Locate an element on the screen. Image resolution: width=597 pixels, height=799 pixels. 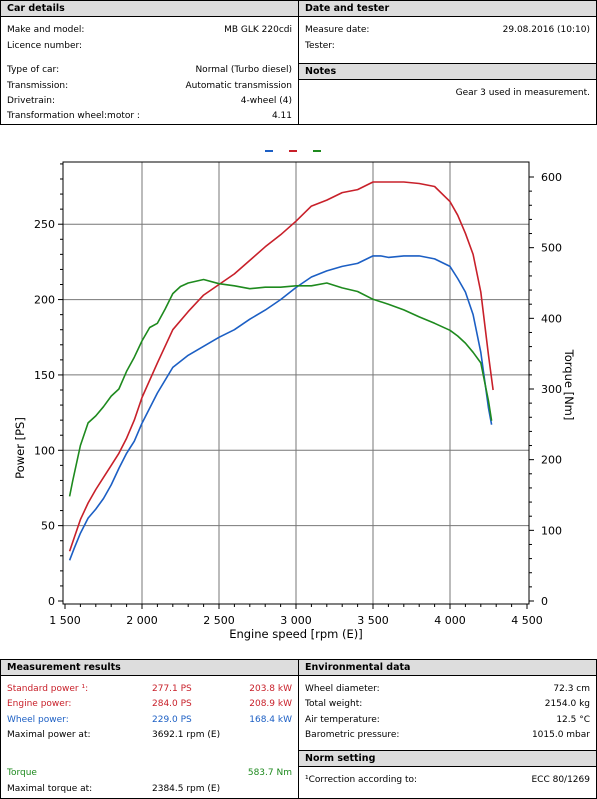
notes-row: Gear 3 used in measurement. is located at coordinates (447, 93).